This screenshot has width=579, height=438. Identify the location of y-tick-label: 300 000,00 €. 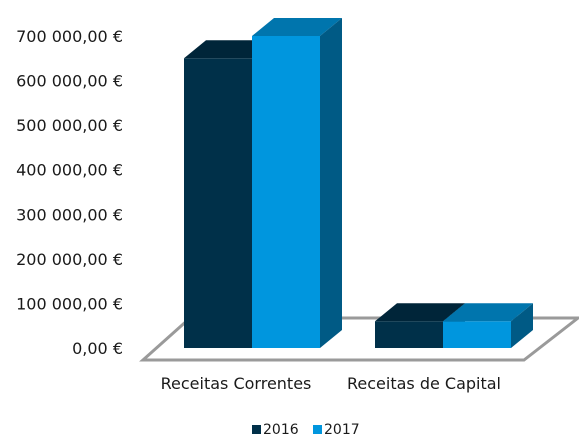
(69, 214).